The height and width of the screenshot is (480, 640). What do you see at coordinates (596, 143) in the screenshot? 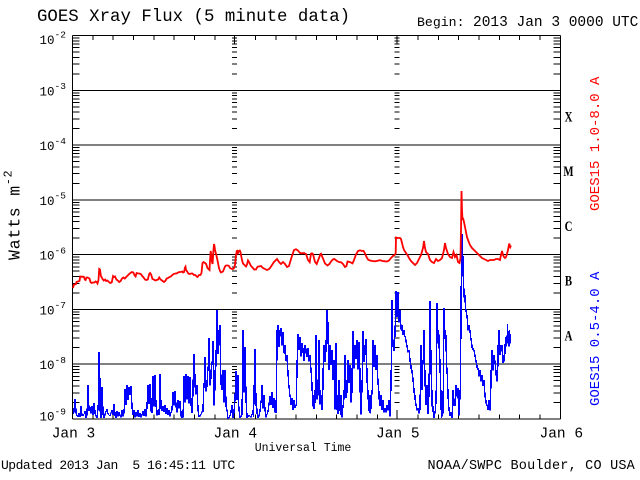
I see `svg-text: GOES15 1.0-8.0 A` at bounding box center [596, 143].